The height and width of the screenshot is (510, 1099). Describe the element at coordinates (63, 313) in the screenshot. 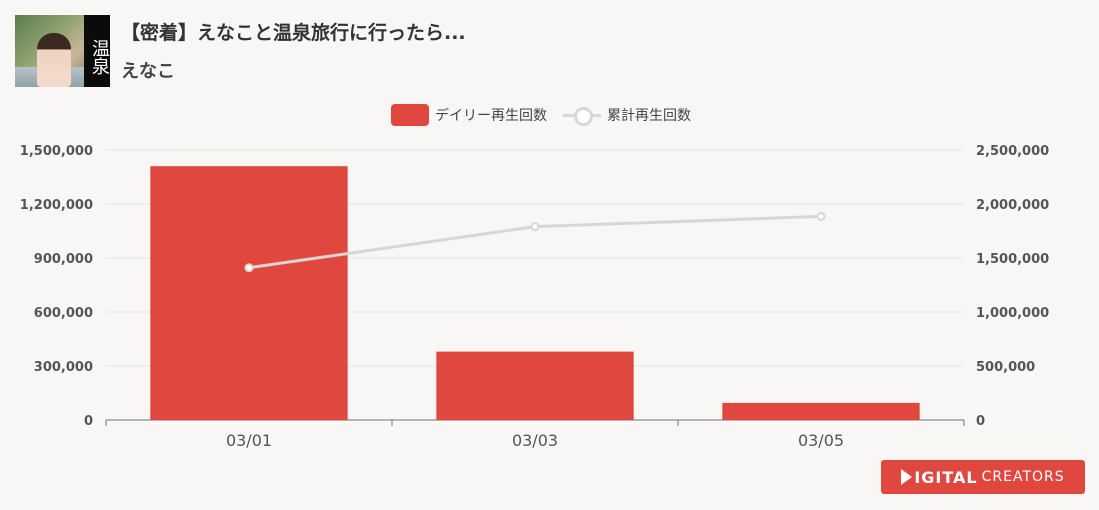

I see `y-left-tick-label: 600,000` at that location.